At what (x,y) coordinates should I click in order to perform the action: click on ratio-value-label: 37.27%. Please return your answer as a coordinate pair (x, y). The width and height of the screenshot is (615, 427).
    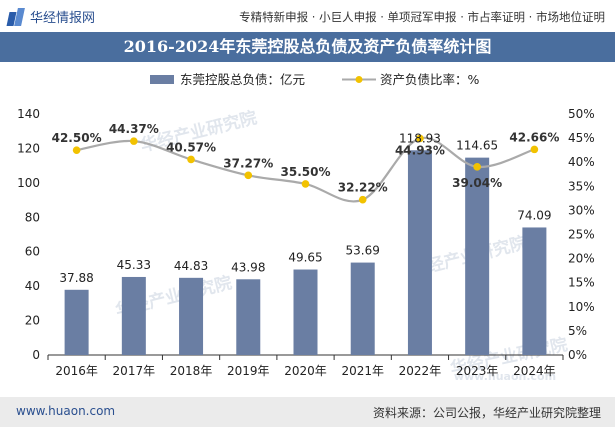
    Looking at the image, I should click on (248, 163).